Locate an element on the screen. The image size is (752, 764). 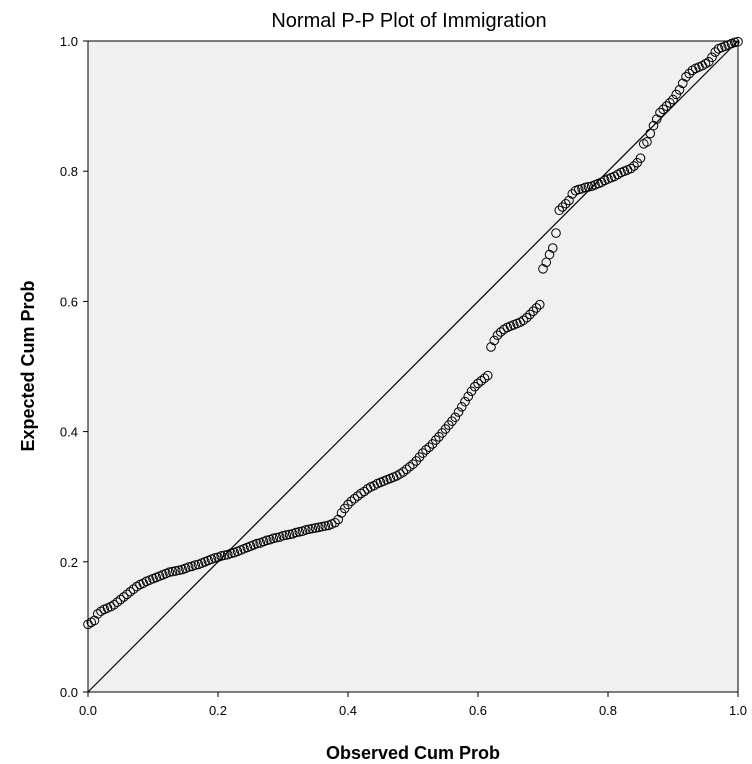
x-tick-label: 0.4 is located at coordinates (348, 710).